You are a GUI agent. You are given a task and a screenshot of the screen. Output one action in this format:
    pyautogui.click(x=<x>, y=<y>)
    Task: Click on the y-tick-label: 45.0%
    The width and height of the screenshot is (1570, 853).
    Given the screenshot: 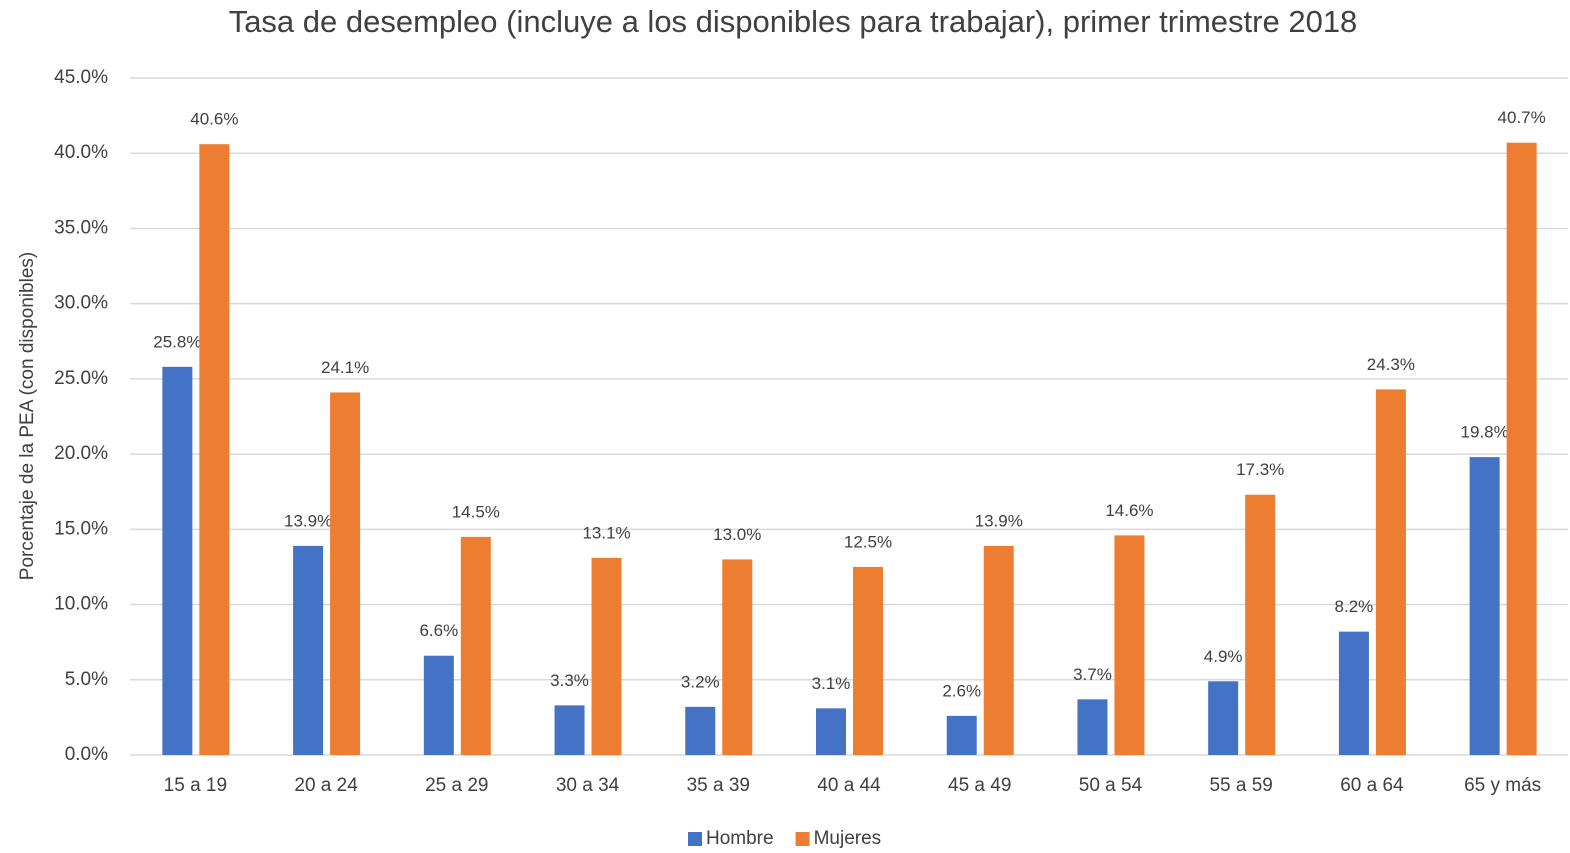 What is the action you would take?
    pyautogui.click(x=81, y=77)
    